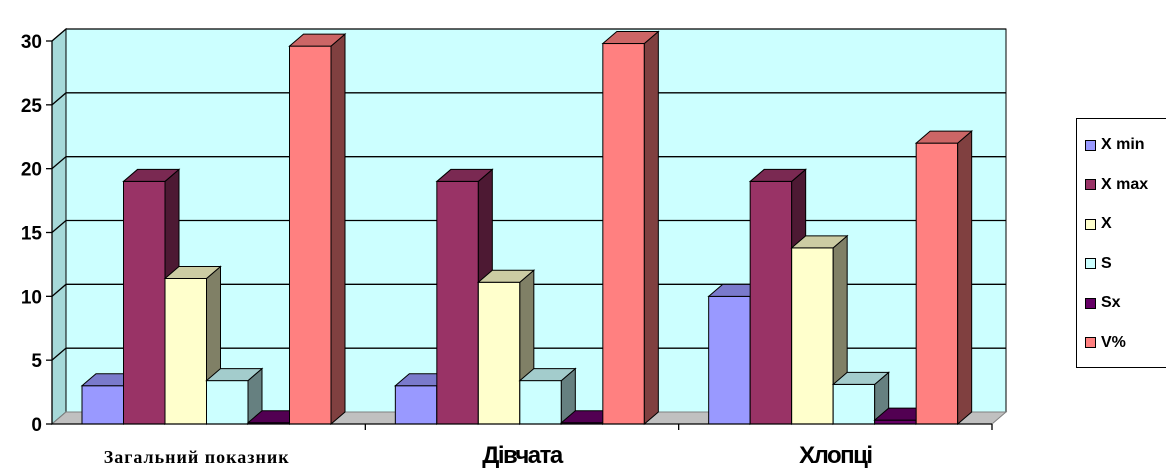  What do you see at coordinates (1106, 263) in the screenshot?
I see `legend-label: S` at bounding box center [1106, 263].